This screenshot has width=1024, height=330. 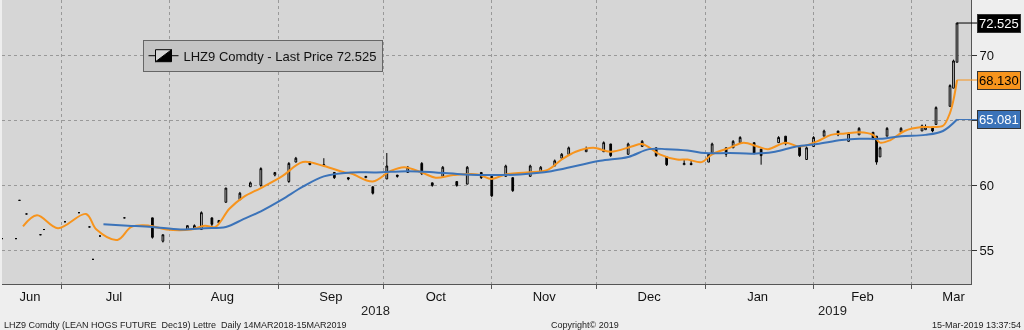 What do you see at coordinates (544, 296) in the screenshot?
I see `x-tick-label: Nov` at bounding box center [544, 296].